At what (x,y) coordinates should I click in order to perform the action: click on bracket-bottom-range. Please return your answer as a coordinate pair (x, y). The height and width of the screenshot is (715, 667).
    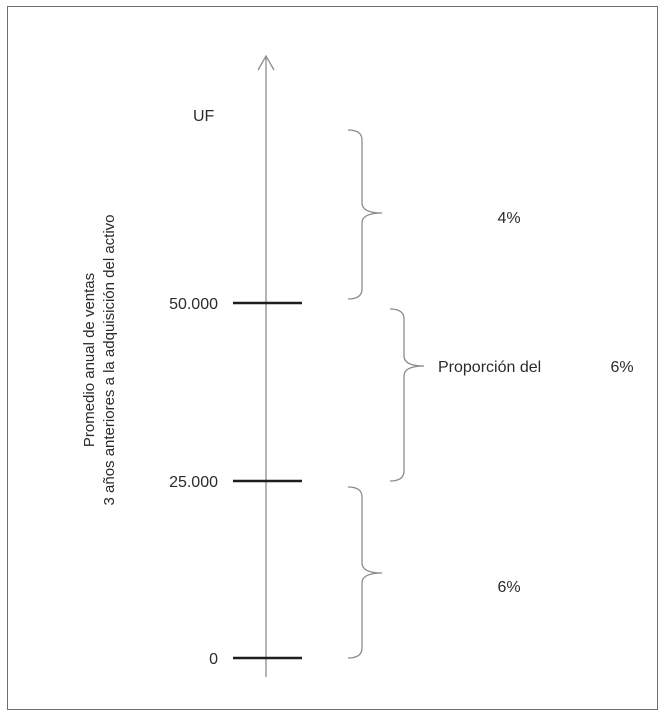
    Looking at the image, I should click on (365, 572).